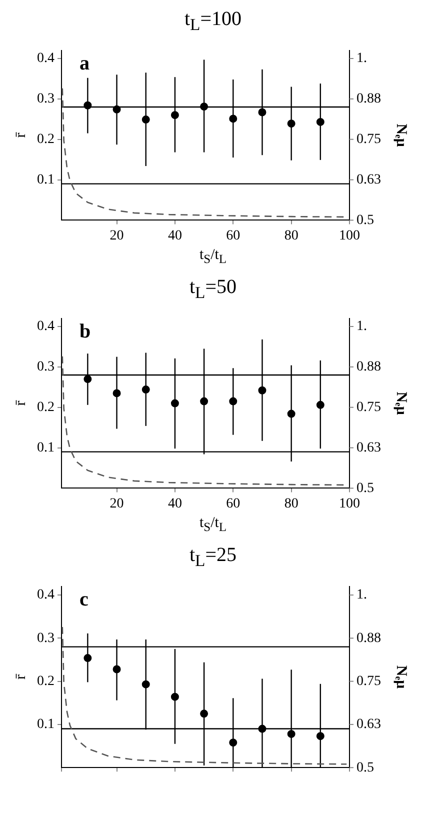 Image resolution: width=426 pixels, height=829 pixels. What do you see at coordinates (213, 557) in the screenshot?
I see `chart-title: t$_{L}$=25` at bounding box center [213, 557].